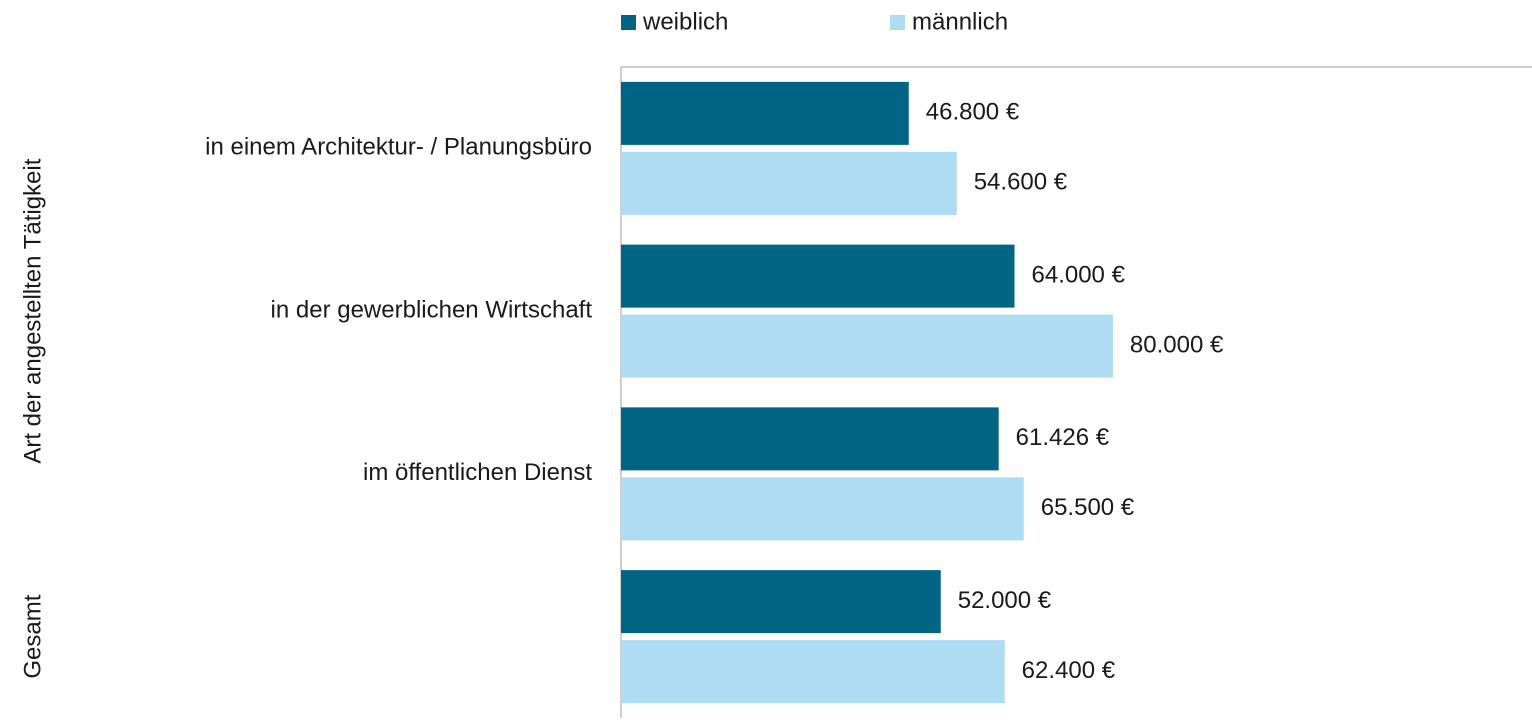 This screenshot has height=725, width=1532. What do you see at coordinates (32, 310) in the screenshot?
I see `y-group-label: Art der angestellten Tätigkeit` at bounding box center [32, 310].